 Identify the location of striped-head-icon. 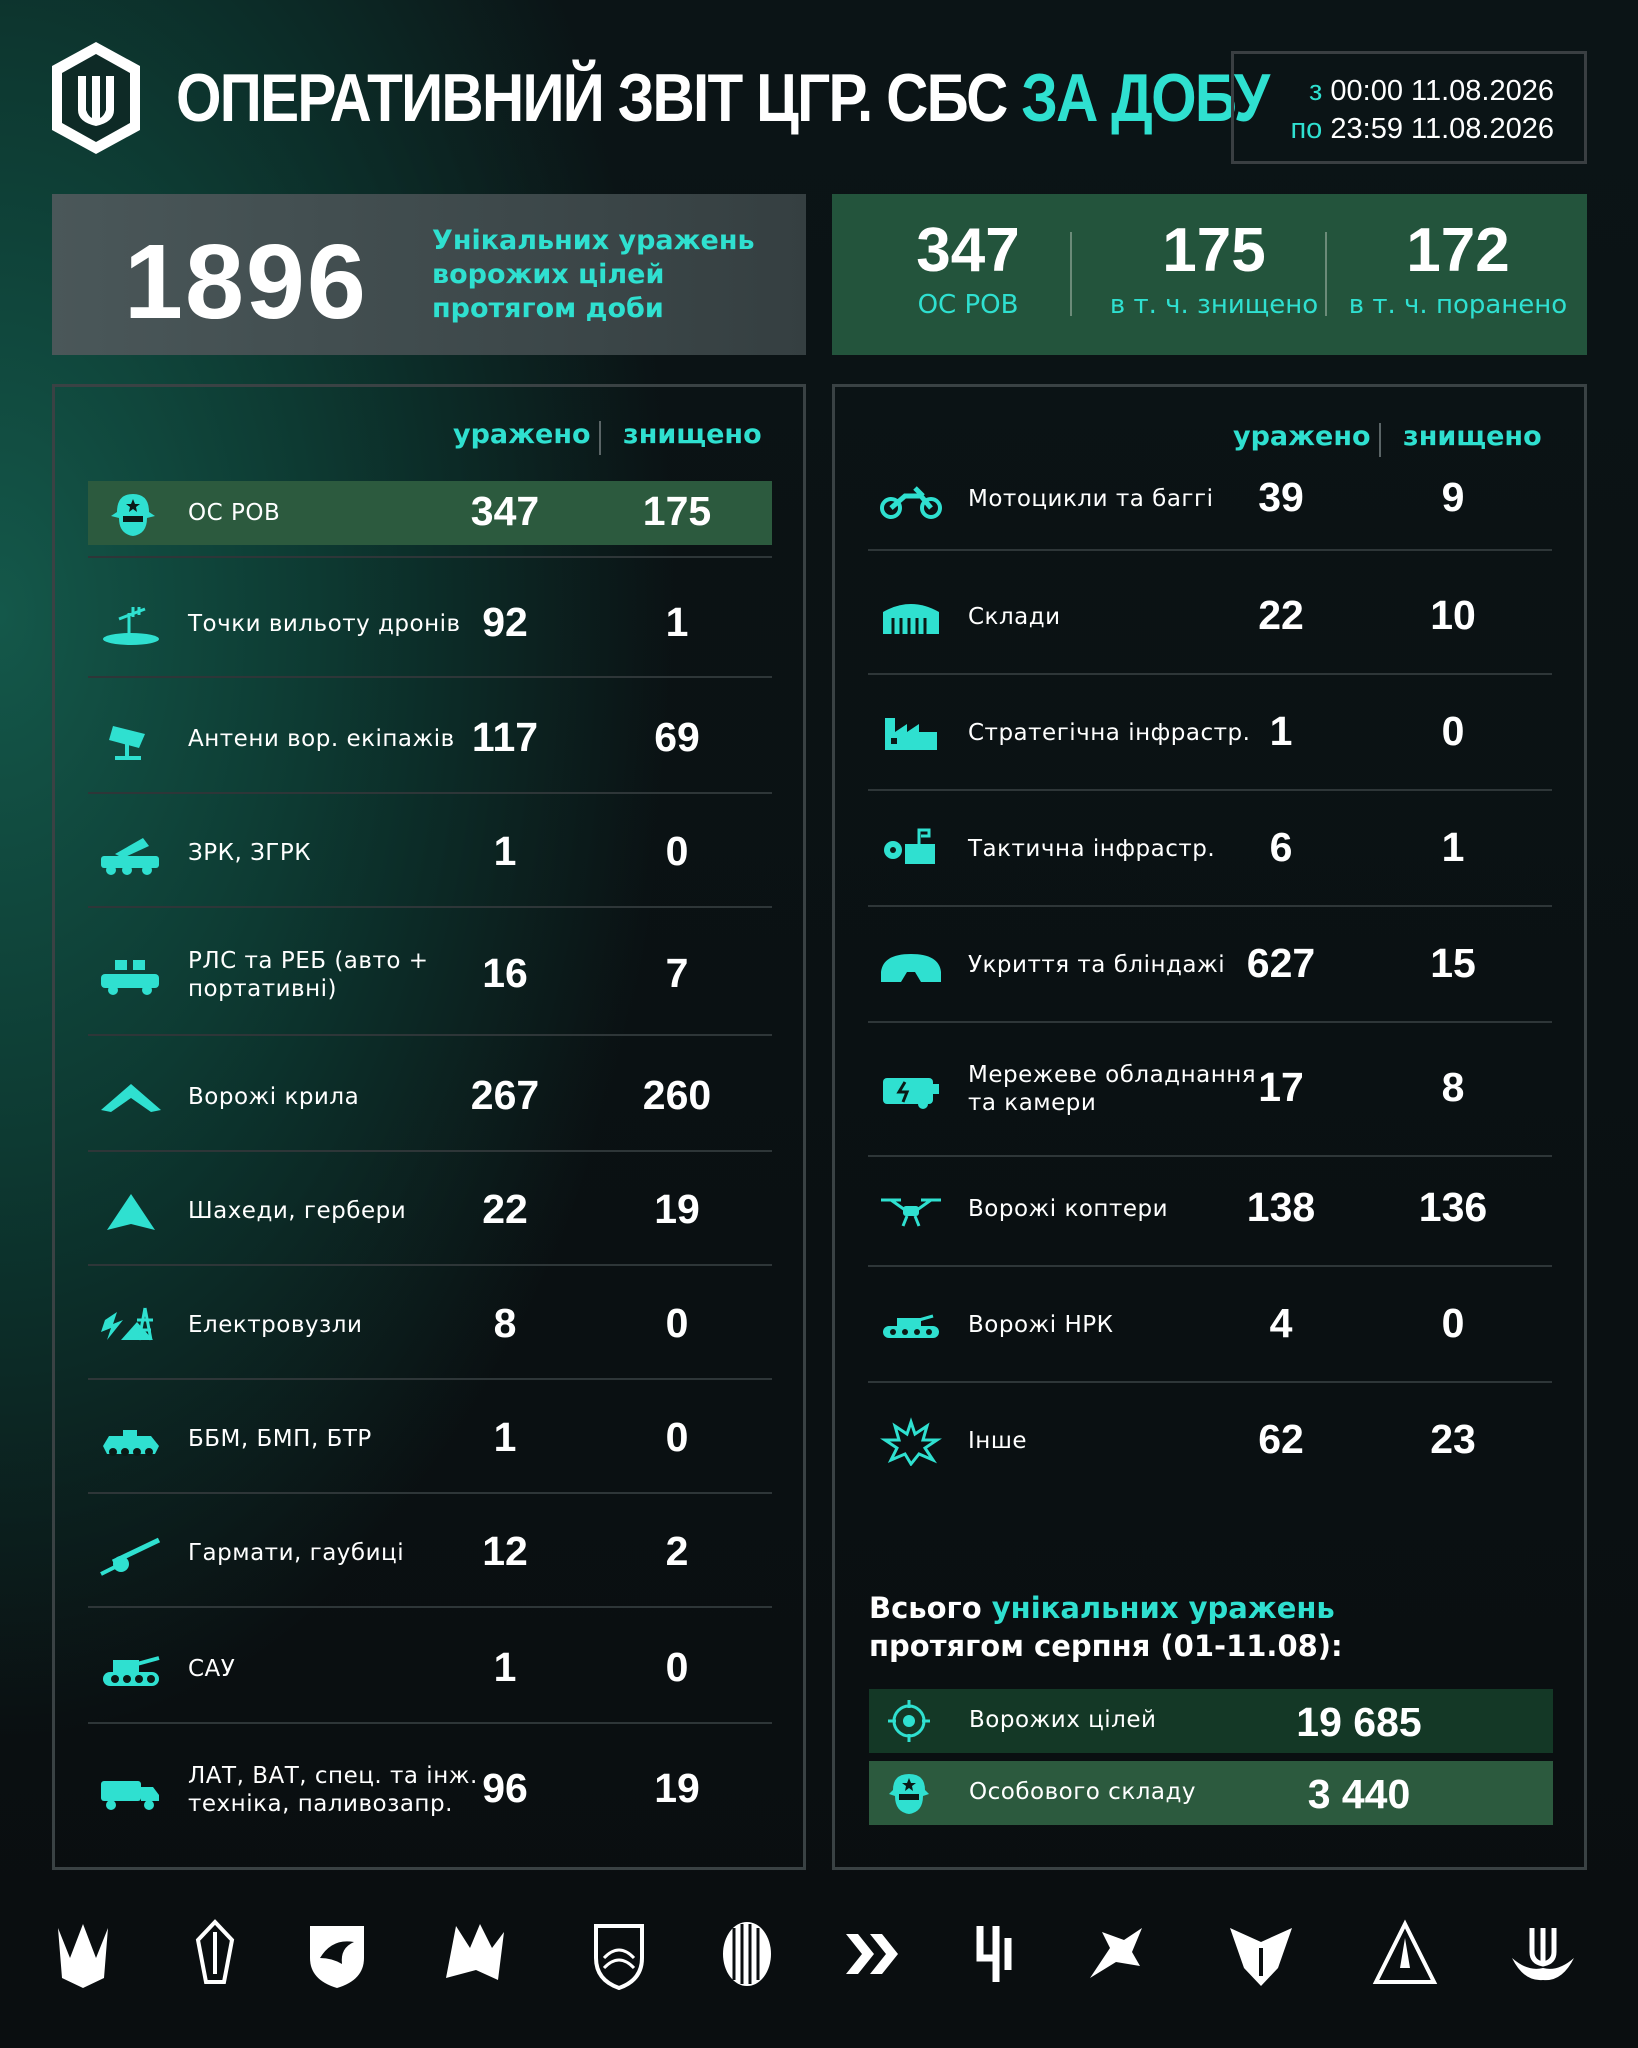
(747, 1954).